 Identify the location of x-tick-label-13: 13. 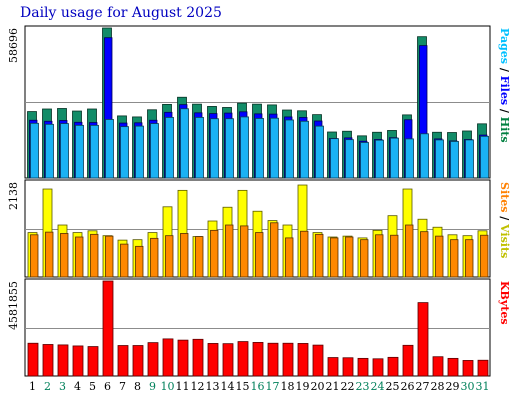
(213, 386).